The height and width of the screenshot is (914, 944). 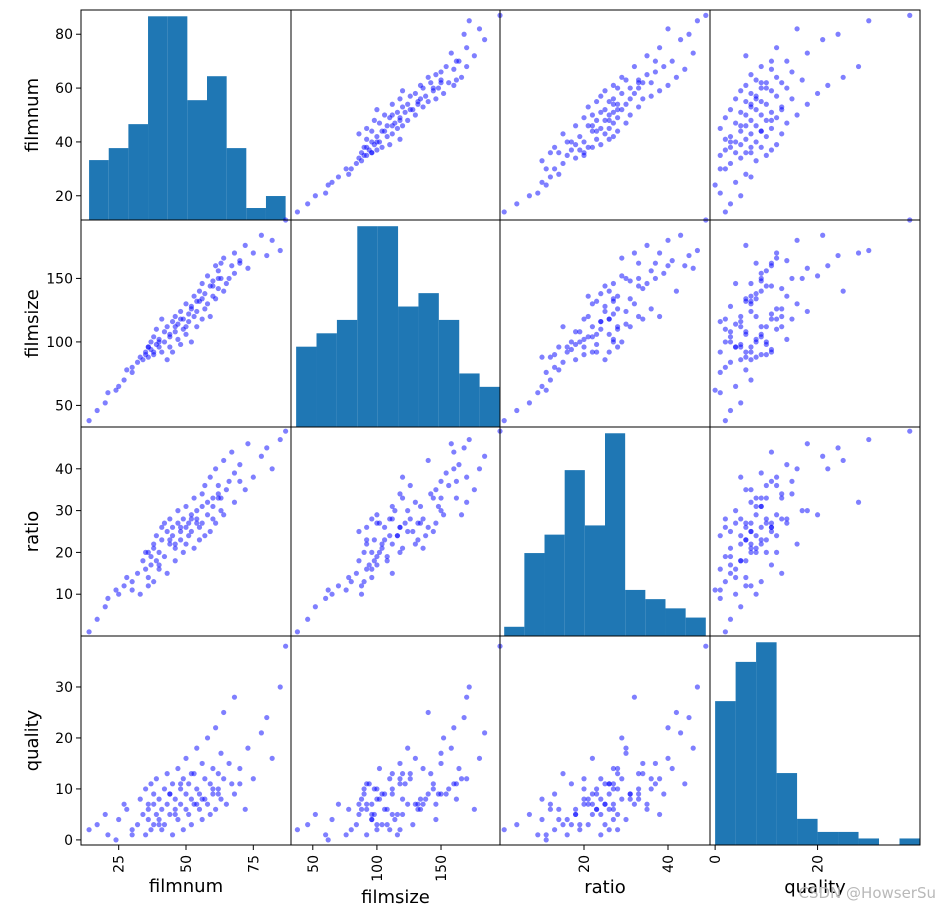 What do you see at coordinates (187, 320) in the screenshot?
I see `panel-filmsize-vs-filmnum` at bounding box center [187, 320].